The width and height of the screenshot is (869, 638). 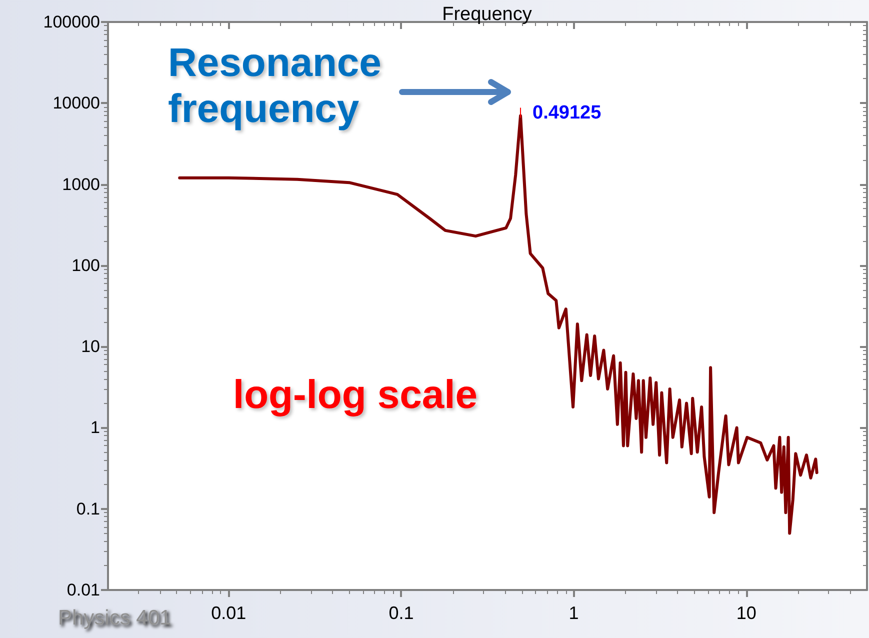 I want to click on x-tick-label: 0.01, so click(x=228, y=613).